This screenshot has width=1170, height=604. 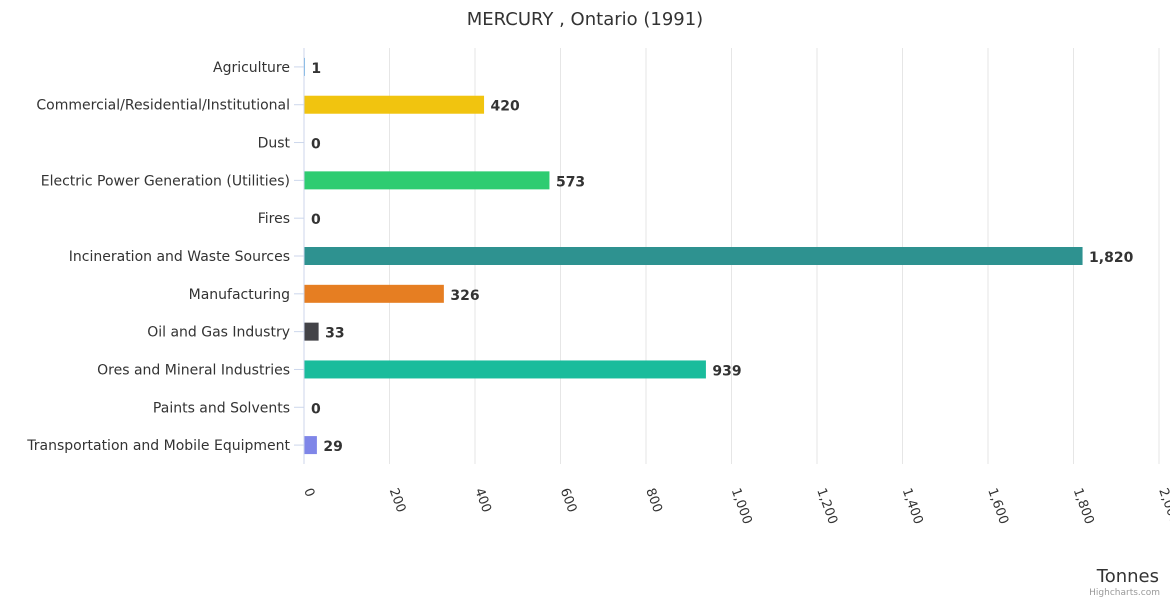 What do you see at coordinates (482, 500) in the screenshot?
I see `x-tick-label: 400` at bounding box center [482, 500].